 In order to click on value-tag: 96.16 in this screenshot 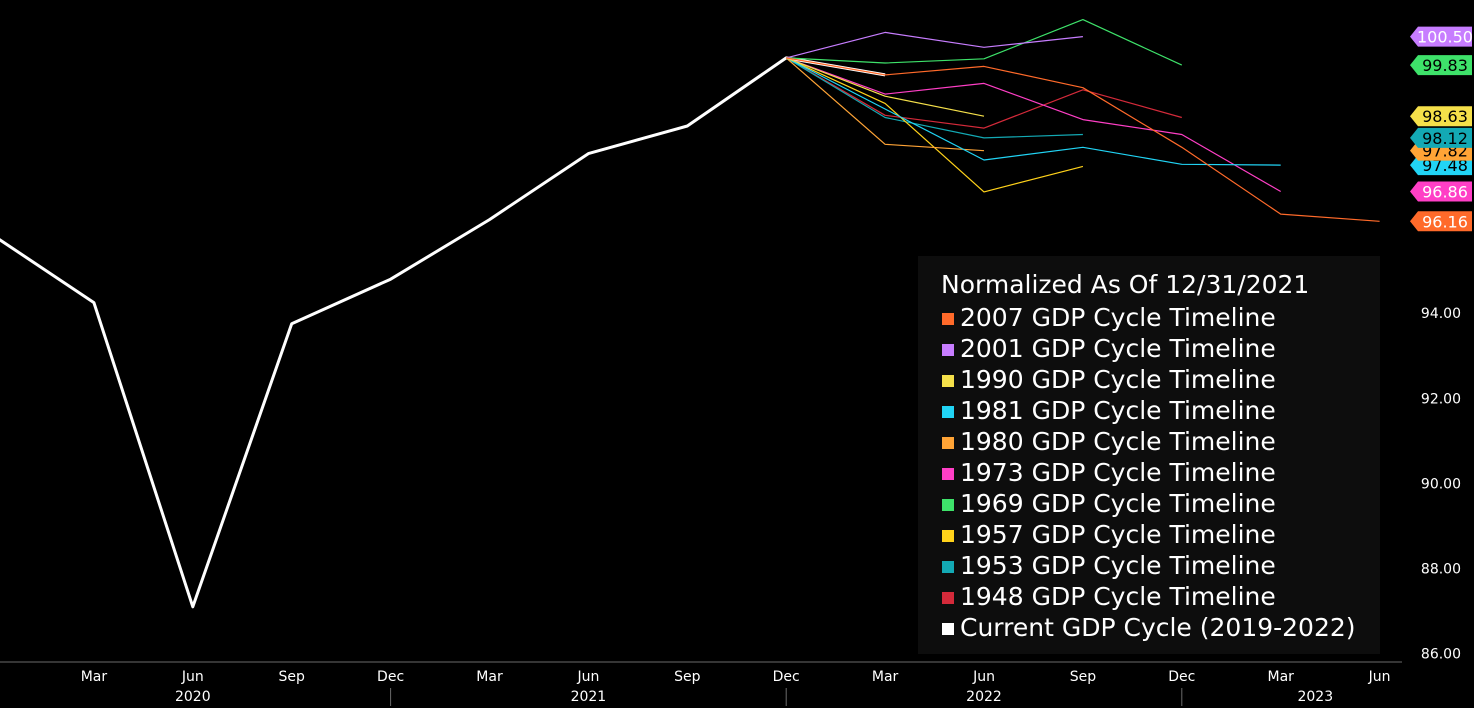, I will do `click(1441, 221)`.